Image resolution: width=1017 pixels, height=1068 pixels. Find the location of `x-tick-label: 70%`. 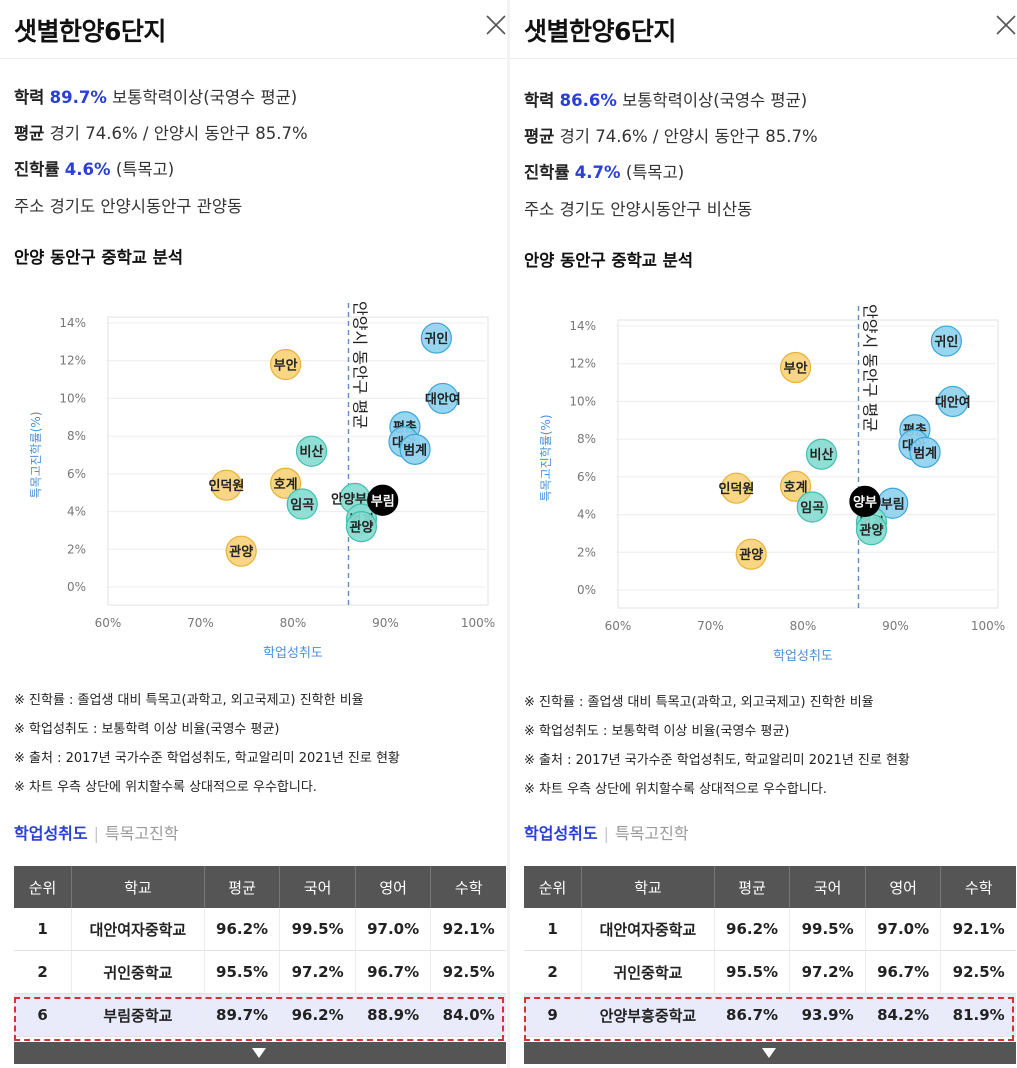

x-tick-label: 70% is located at coordinates (710, 626).